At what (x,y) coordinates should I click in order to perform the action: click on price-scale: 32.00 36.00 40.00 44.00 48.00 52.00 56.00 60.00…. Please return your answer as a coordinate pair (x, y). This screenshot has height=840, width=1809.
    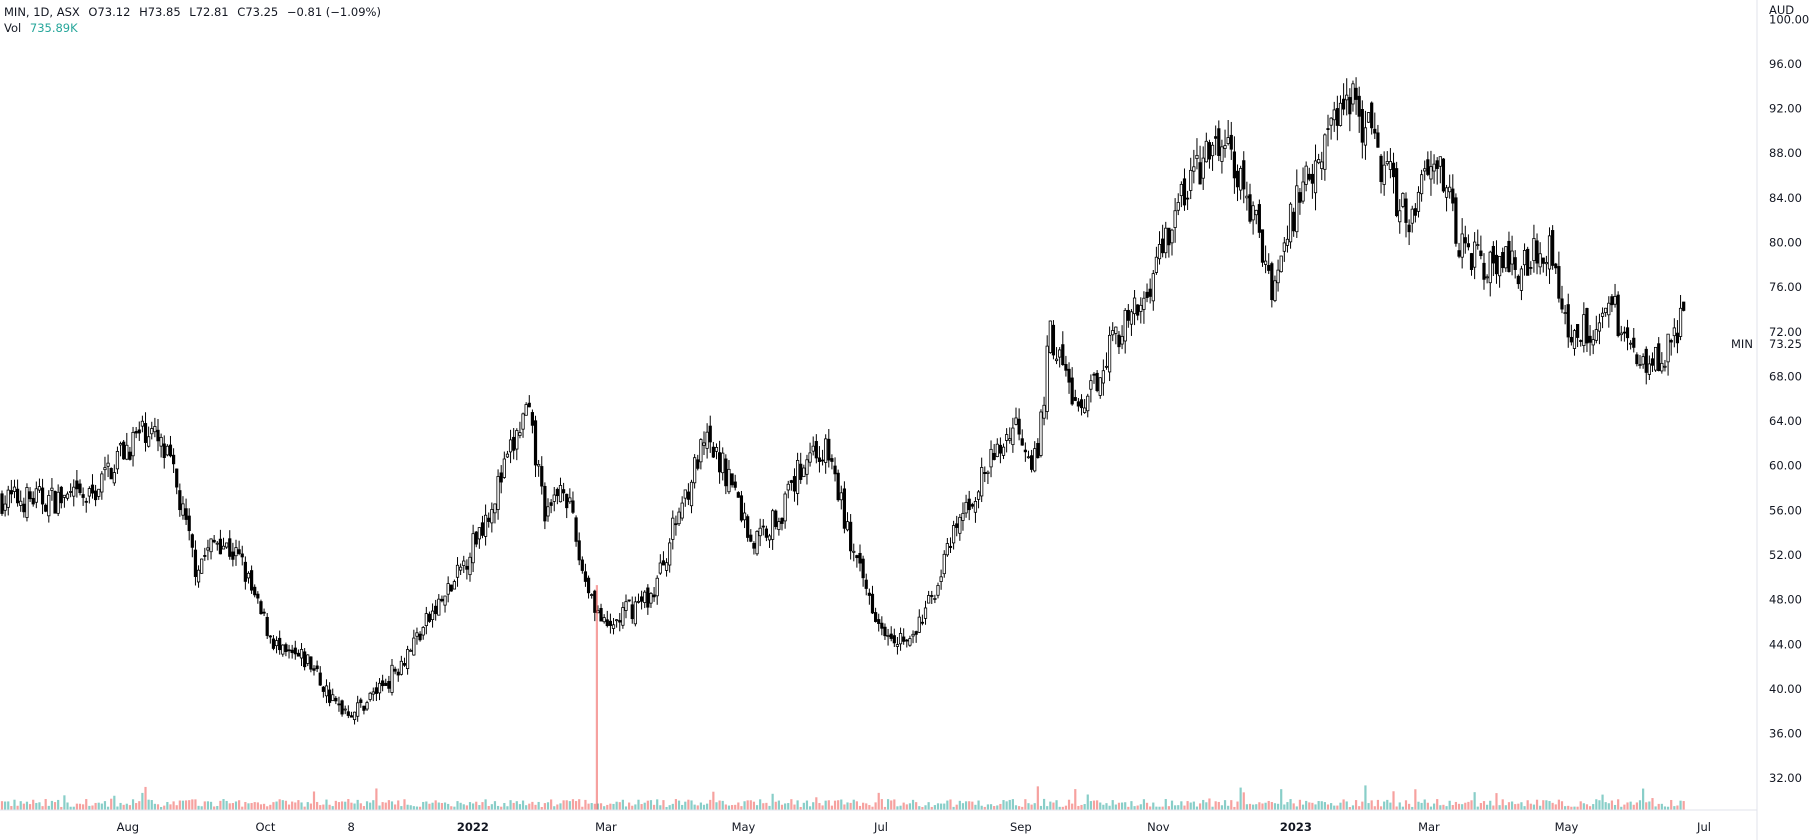
    Looking at the image, I should click on (1789, 398).